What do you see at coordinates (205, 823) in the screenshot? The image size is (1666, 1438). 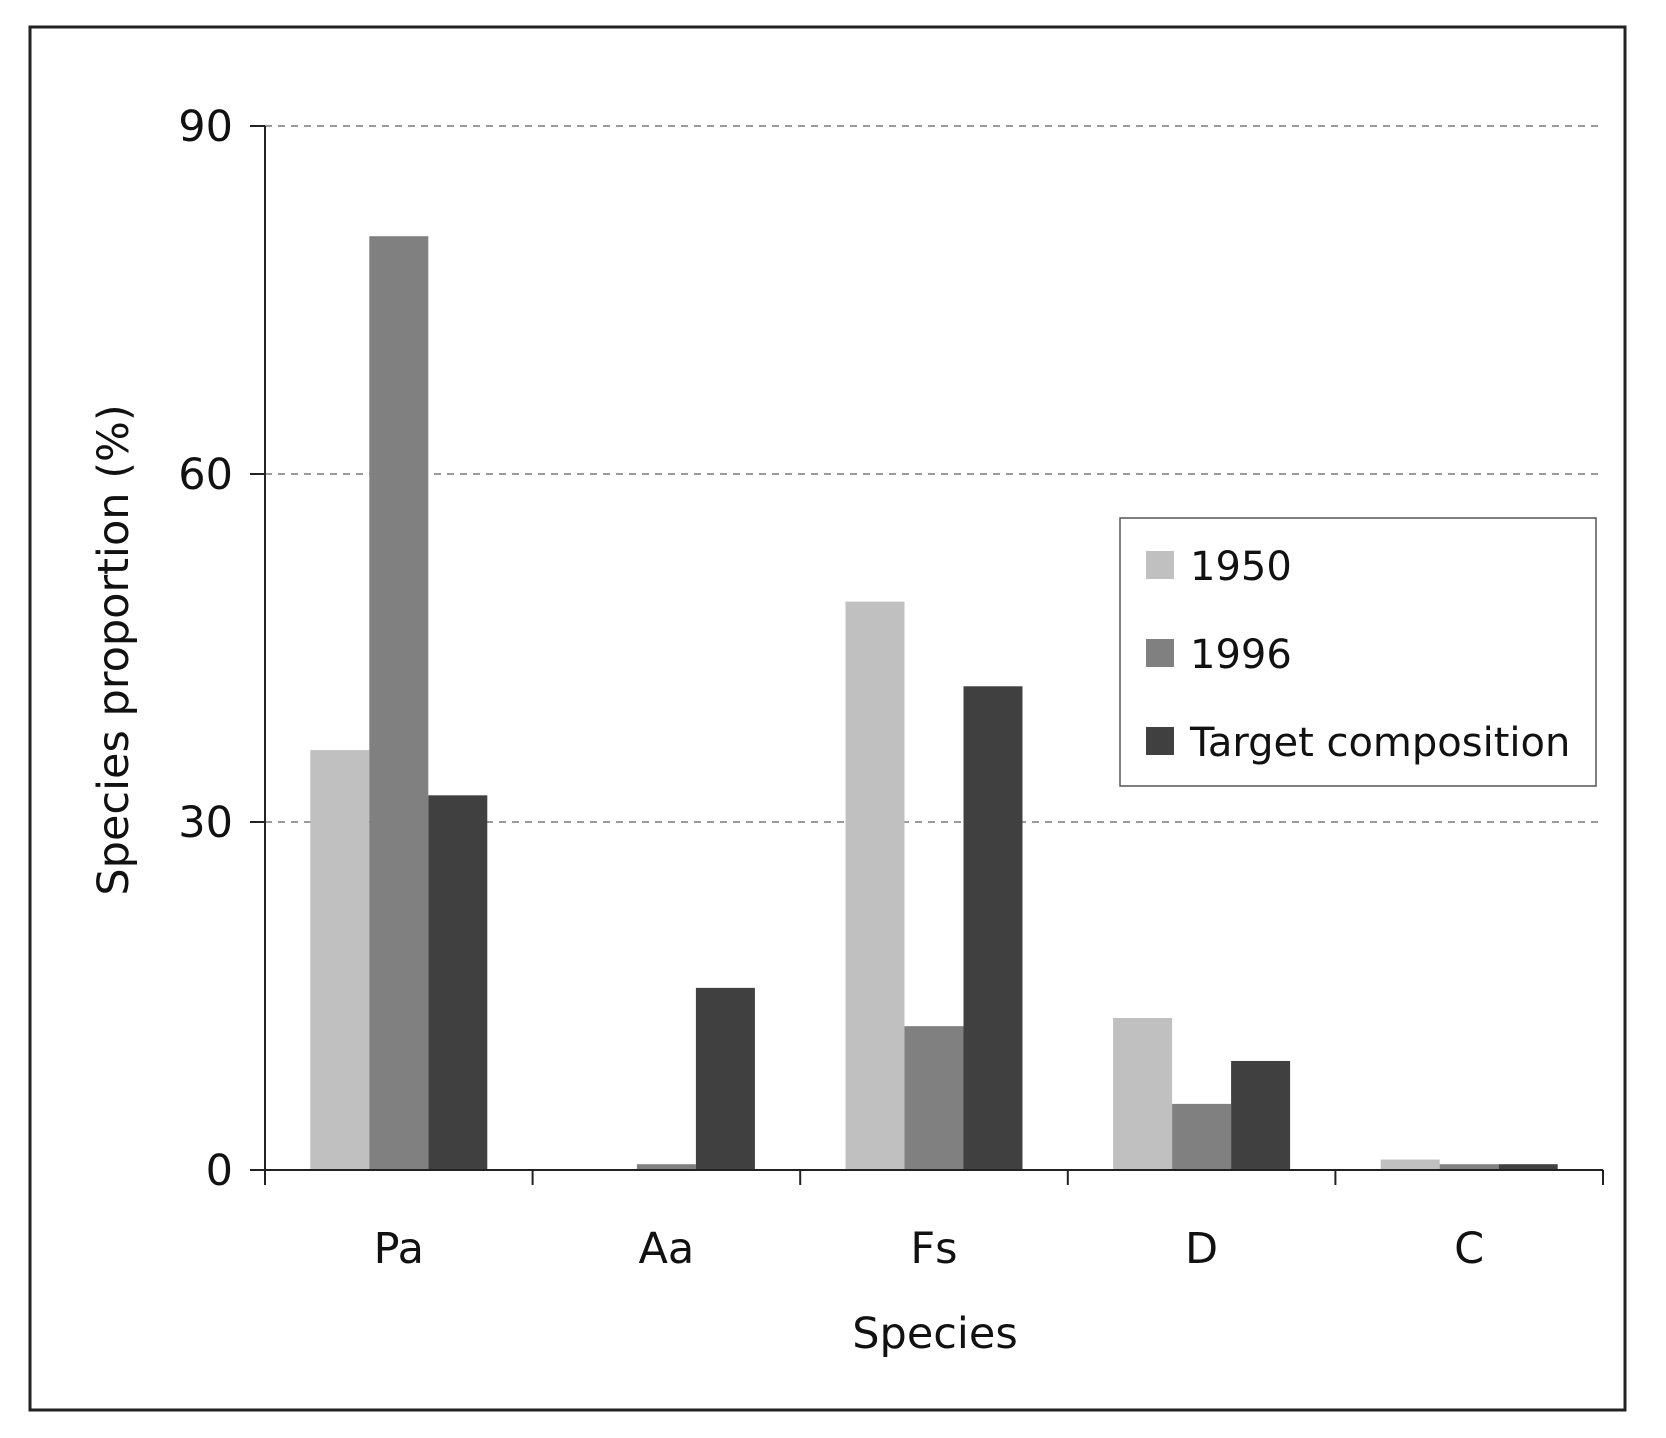 I see `y-tick-label: 30` at bounding box center [205, 823].